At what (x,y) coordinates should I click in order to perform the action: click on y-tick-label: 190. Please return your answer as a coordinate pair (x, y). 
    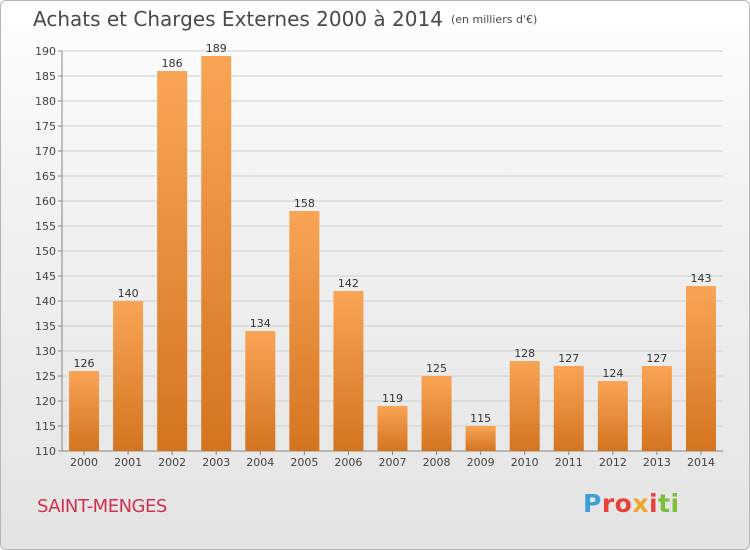
    Looking at the image, I should click on (45, 51).